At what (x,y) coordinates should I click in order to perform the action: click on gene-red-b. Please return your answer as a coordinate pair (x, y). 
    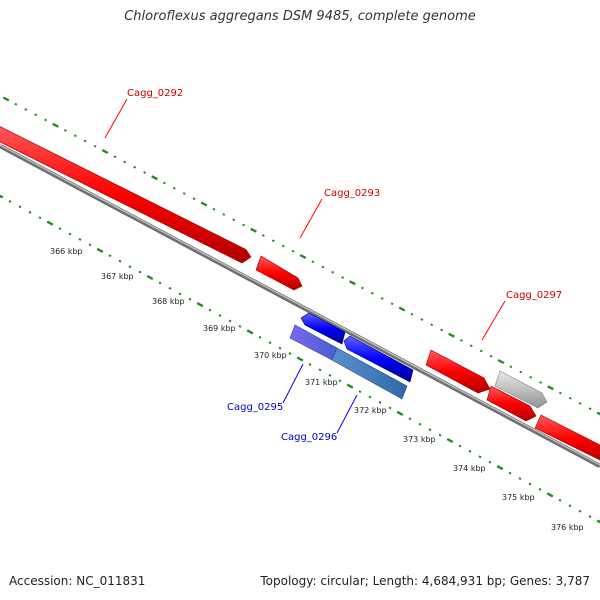
    Looking at the image, I should click on (567, 438).